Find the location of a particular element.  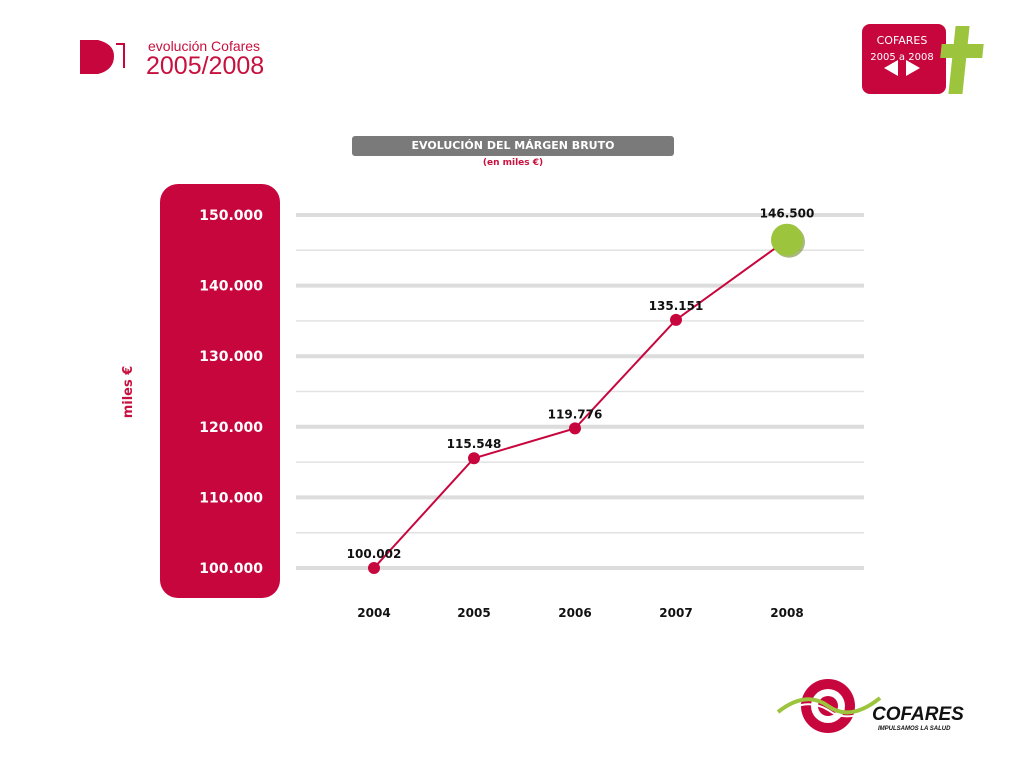

chart-title: EVOLUCIÓN DEL MÁRGEN BRUTO is located at coordinates (513, 146).